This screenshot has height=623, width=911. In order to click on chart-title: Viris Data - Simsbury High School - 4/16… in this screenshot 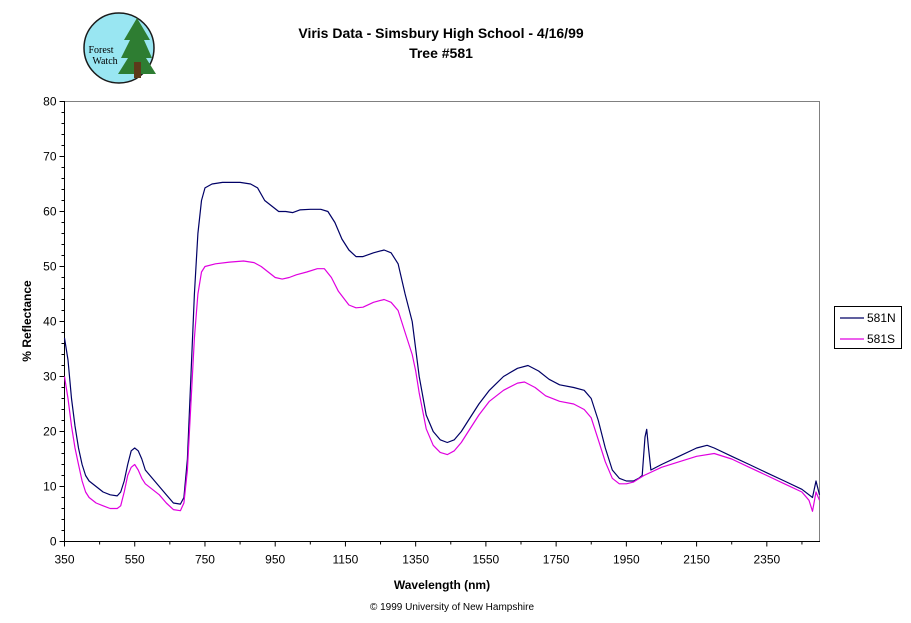, I will do `click(440, 33)`.